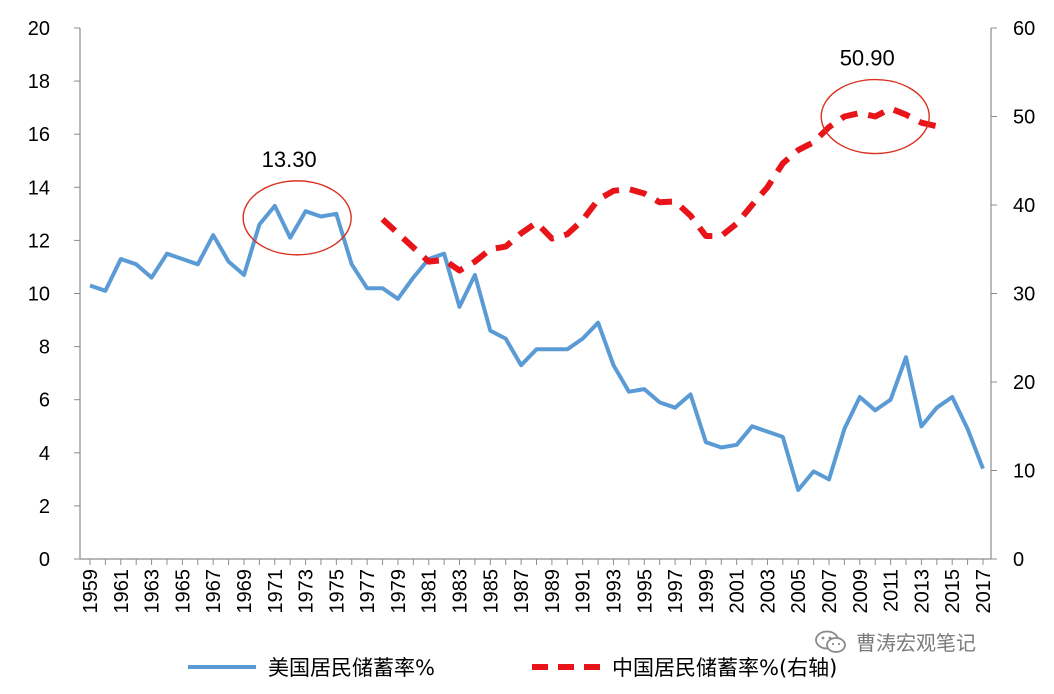 The width and height of the screenshot is (1054, 694). Describe the element at coordinates (725, 668) in the screenshot. I see `legend-label-cn: 中国居民储蓄率%(右轴)` at that location.